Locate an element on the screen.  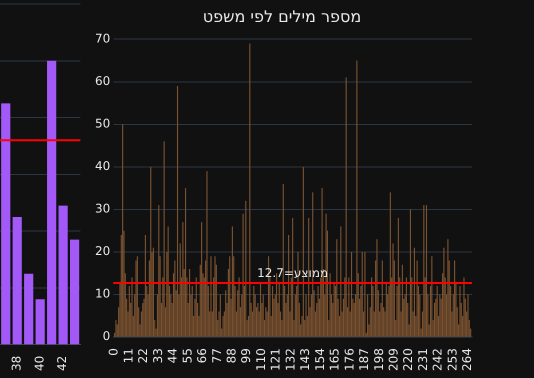
x-tick-label: 231 is located at coordinates (423, 359).